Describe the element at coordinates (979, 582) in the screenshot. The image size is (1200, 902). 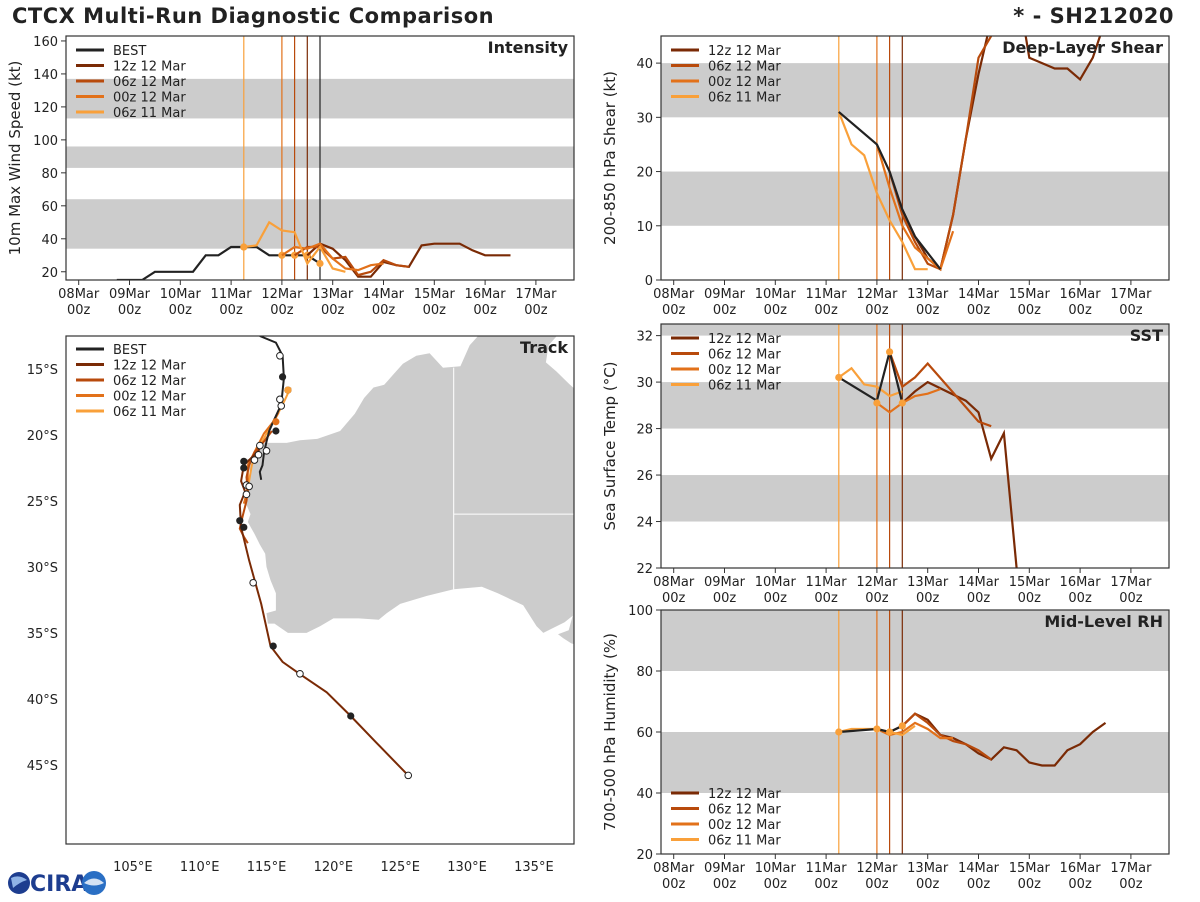
I see `x-tick-label: 14Mar` at that location.